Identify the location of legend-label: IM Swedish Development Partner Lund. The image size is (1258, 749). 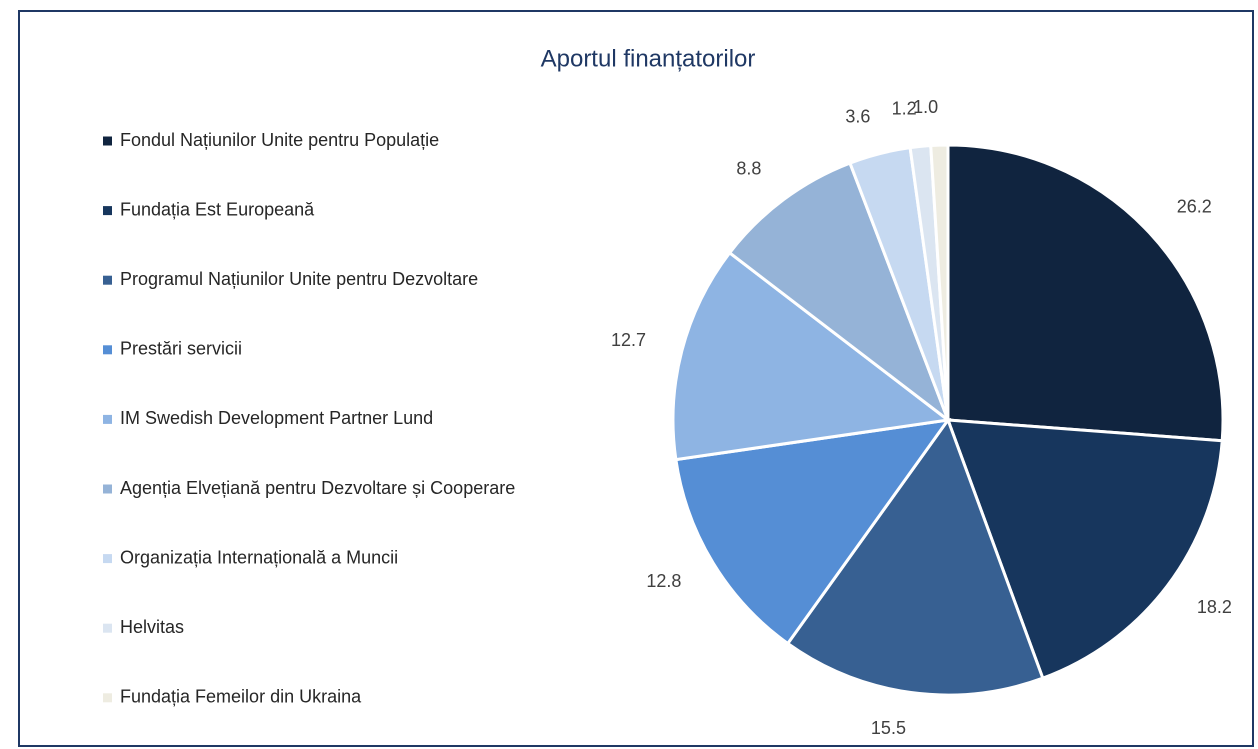
(276, 418).